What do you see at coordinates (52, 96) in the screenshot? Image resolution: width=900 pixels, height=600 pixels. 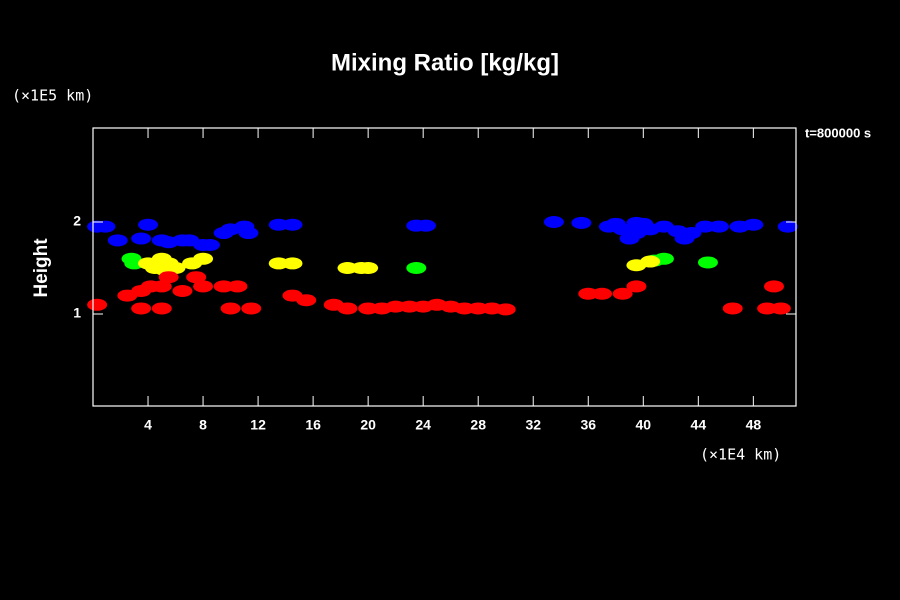 I see `y-unit: (×1E5 km)` at bounding box center [52, 96].